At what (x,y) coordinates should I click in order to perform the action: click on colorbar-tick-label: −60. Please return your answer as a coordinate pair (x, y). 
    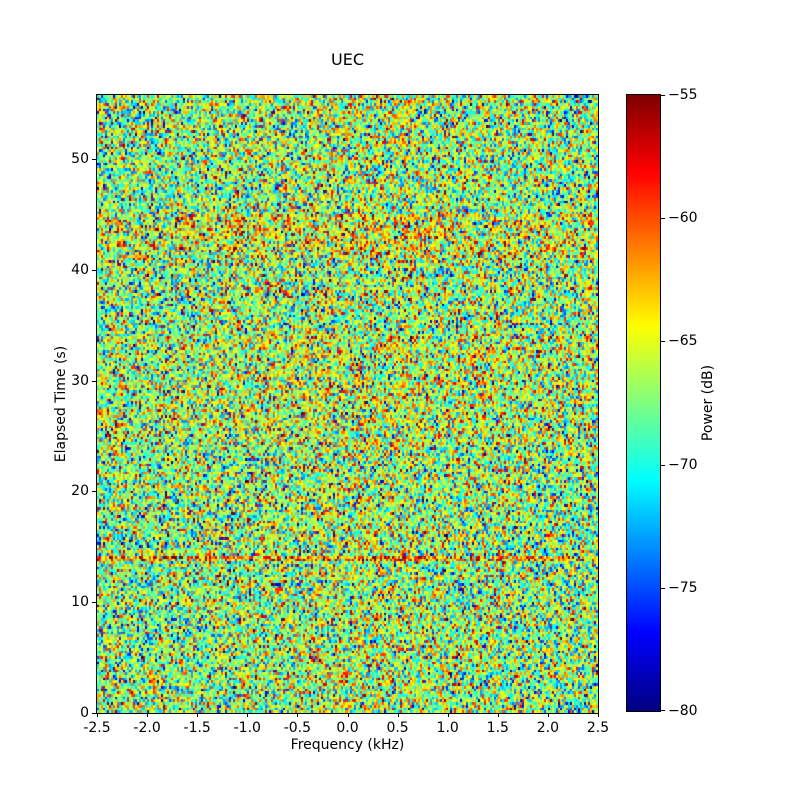
    Looking at the image, I should click on (683, 218).